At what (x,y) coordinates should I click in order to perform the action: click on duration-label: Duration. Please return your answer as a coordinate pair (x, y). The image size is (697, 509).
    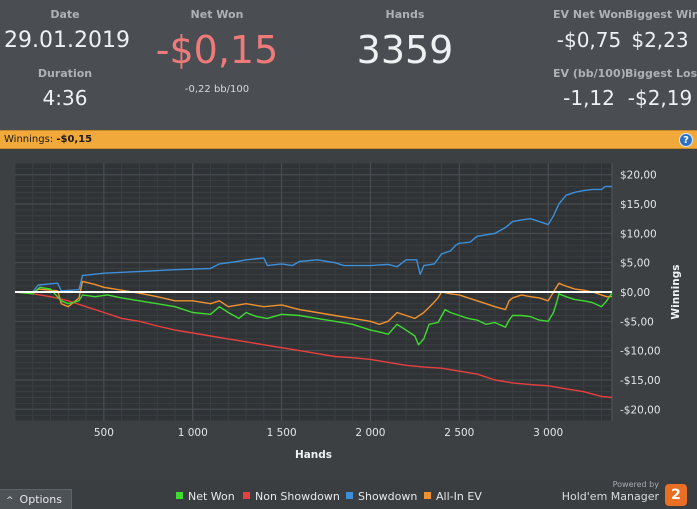
    Looking at the image, I should click on (65, 73).